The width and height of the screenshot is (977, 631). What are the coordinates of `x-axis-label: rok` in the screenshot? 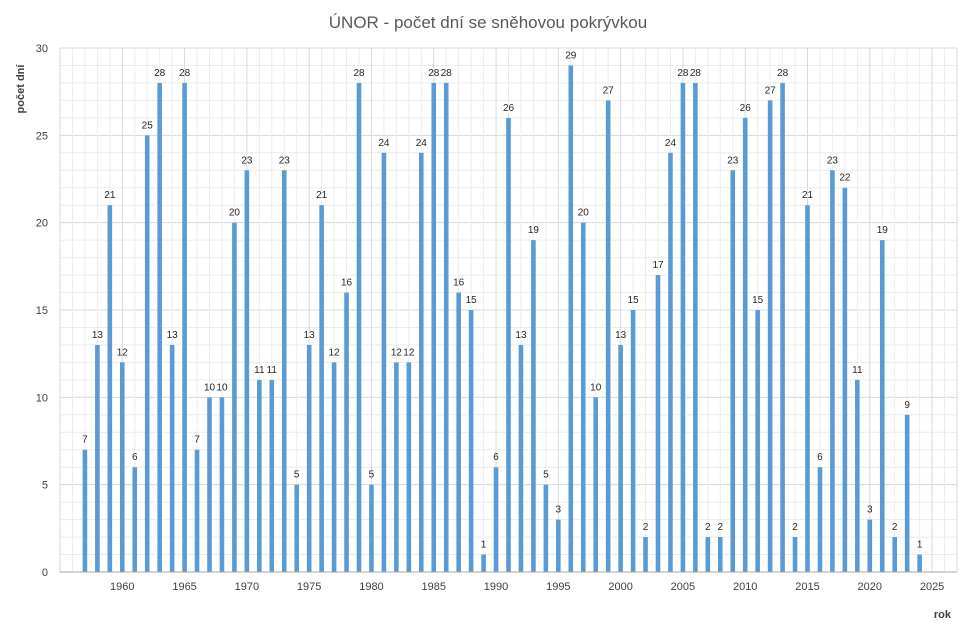 It's located at (943, 615).